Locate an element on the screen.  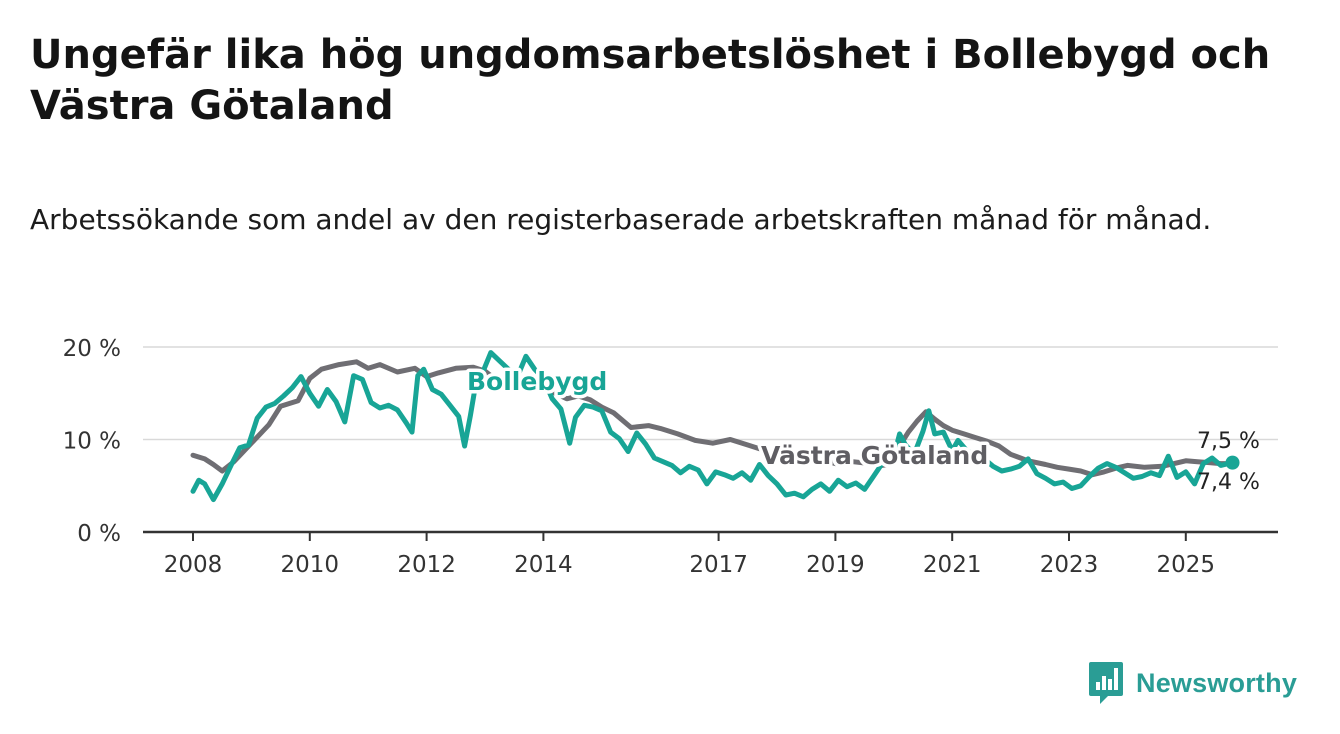
x-tick-label: 2008 is located at coordinates (193, 565).